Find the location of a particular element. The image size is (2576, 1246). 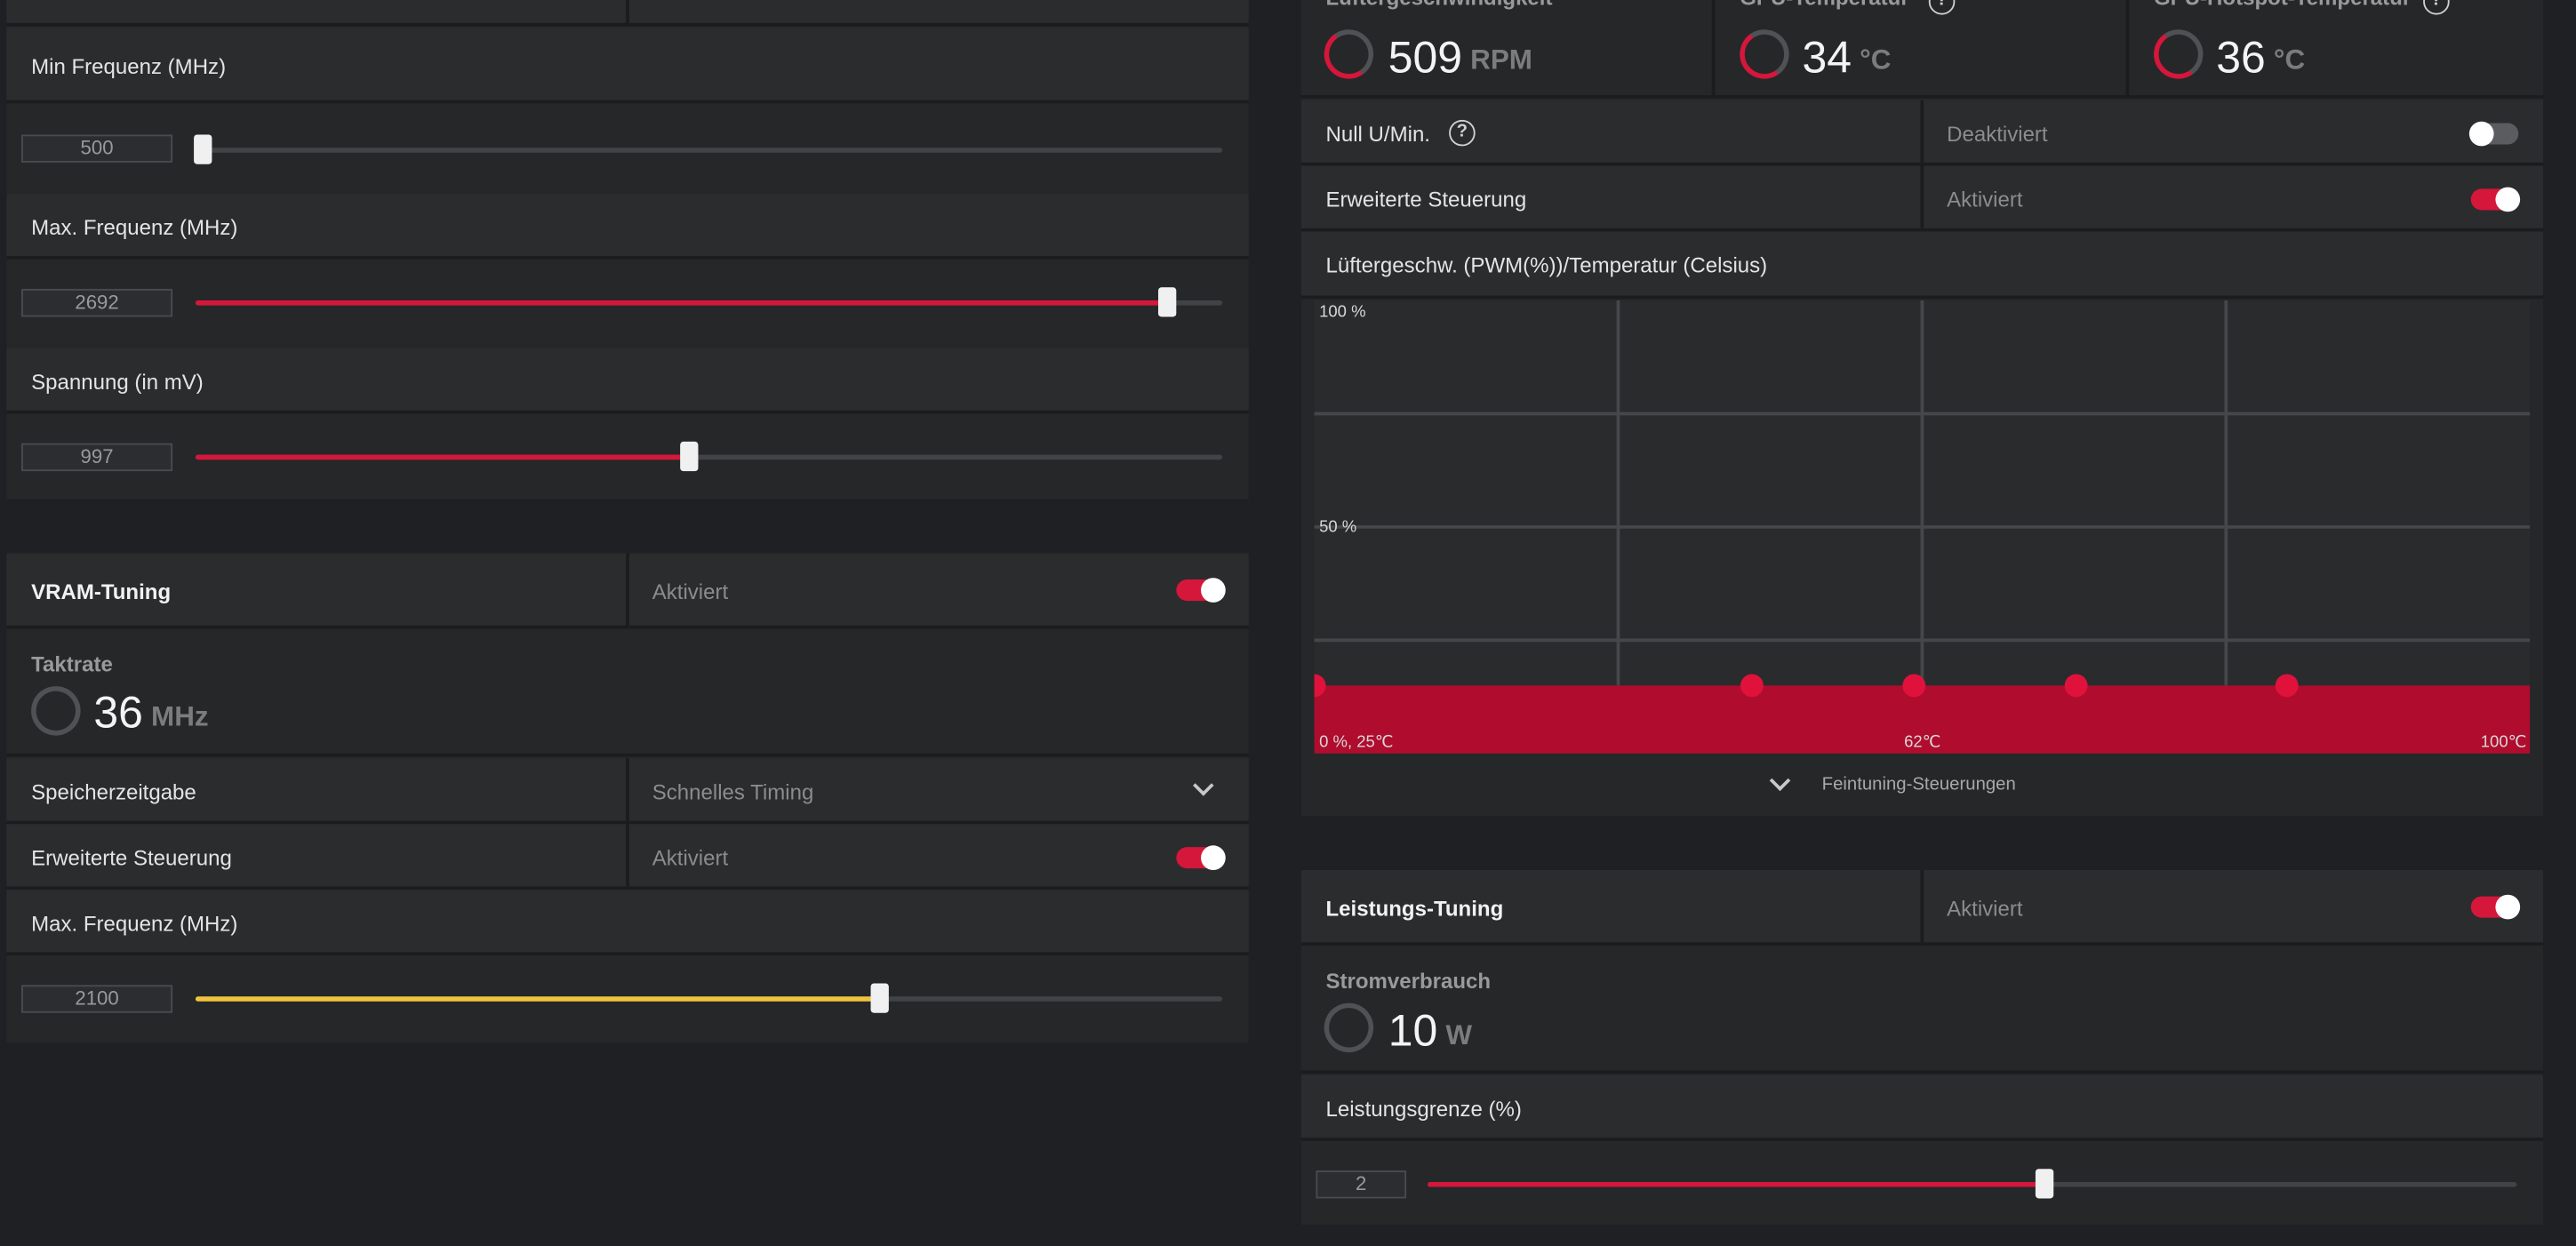

voltage-slider-row: 997 is located at coordinates (627, 456).